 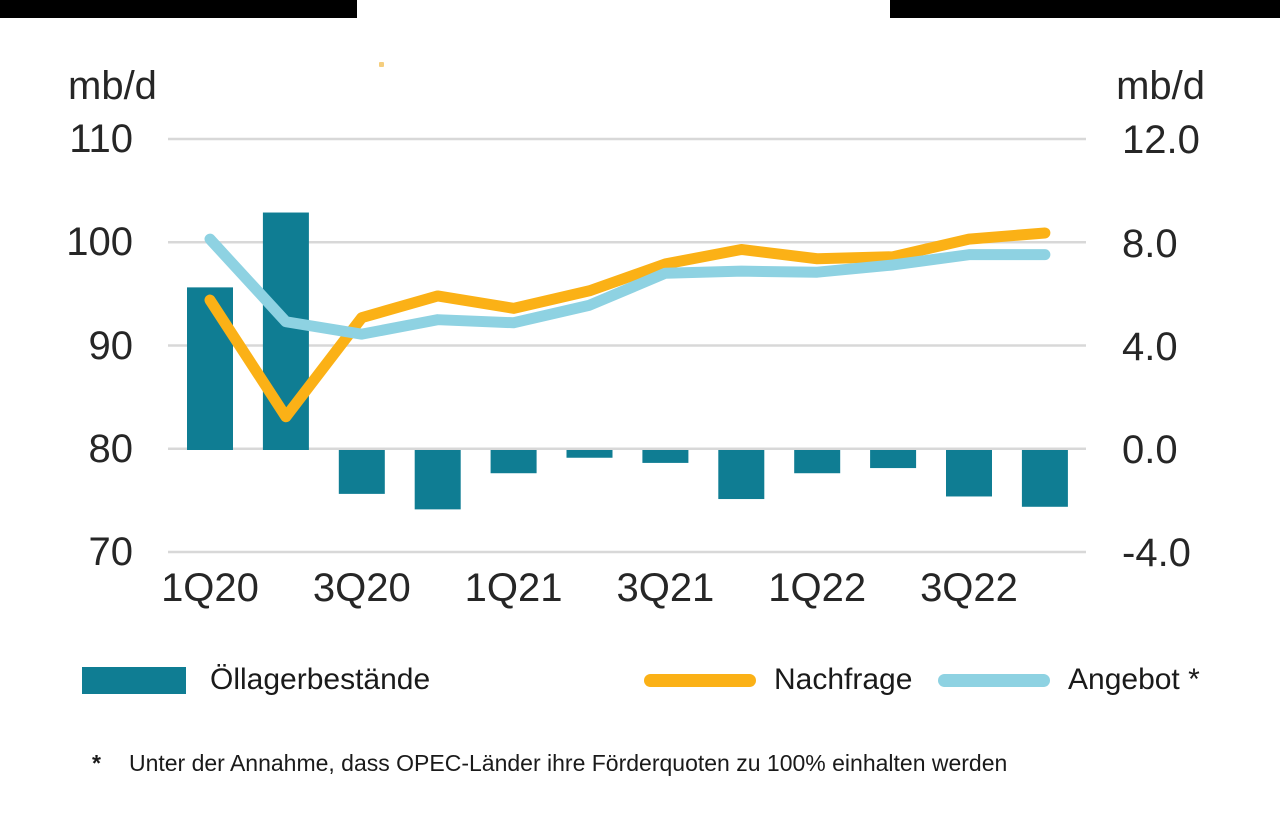 What do you see at coordinates (101, 139) in the screenshot?
I see `left-axis-tick-110: 110` at bounding box center [101, 139].